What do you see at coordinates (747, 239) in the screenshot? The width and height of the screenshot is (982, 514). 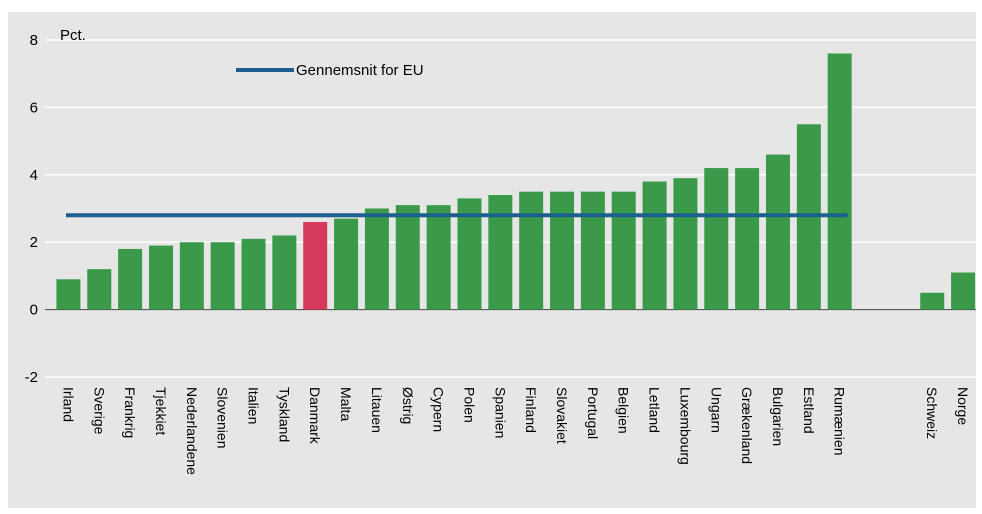 I see `bar-grækenland` at bounding box center [747, 239].